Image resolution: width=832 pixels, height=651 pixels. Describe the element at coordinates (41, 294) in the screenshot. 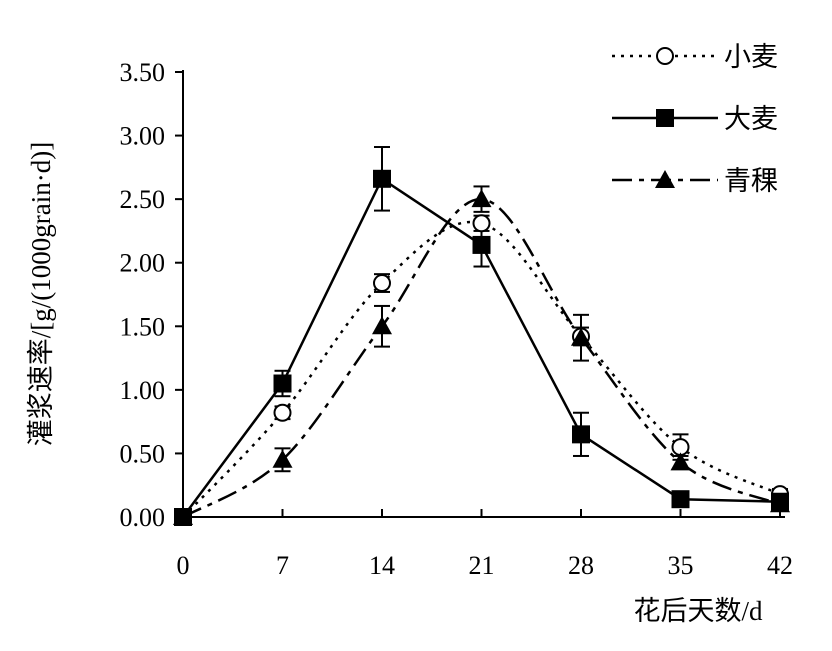

I see `y-axis-label: 灌浆速率/[g/(1000grain·d)]` at that location.